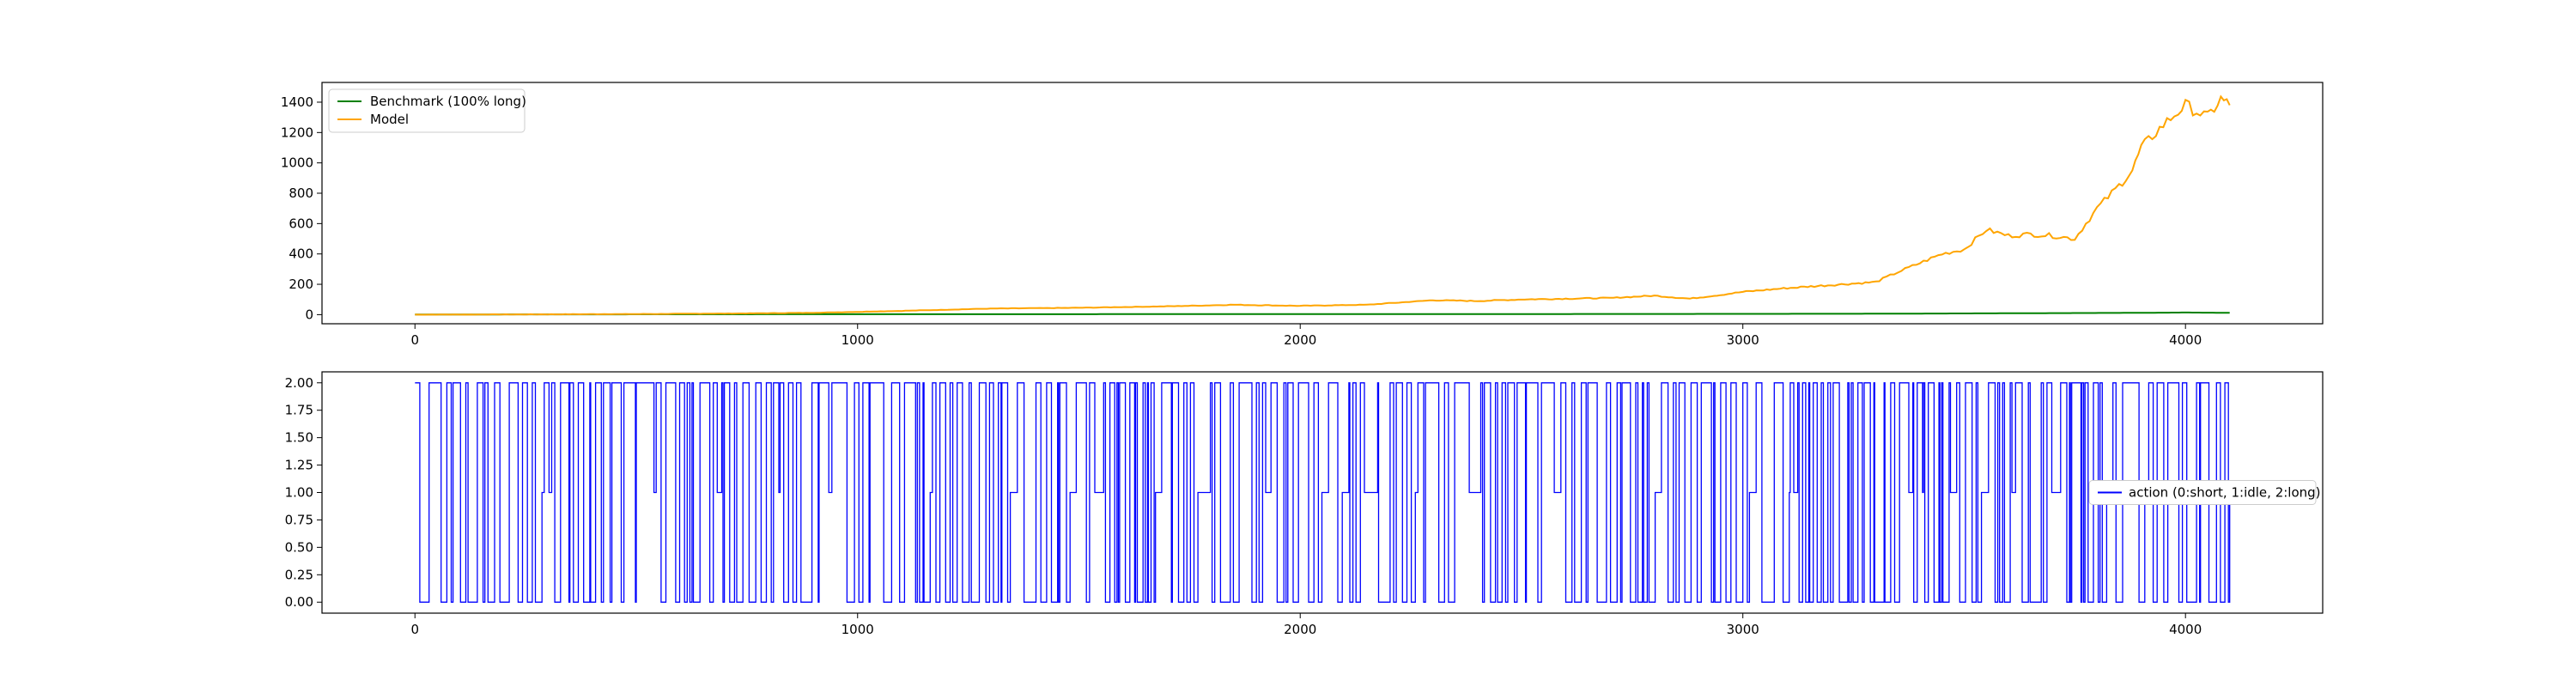 Image resolution: width=2576 pixels, height=687 pixels. I want to click on legend: action (0:short, 1:idle, 2:long), so click(2204, 492).